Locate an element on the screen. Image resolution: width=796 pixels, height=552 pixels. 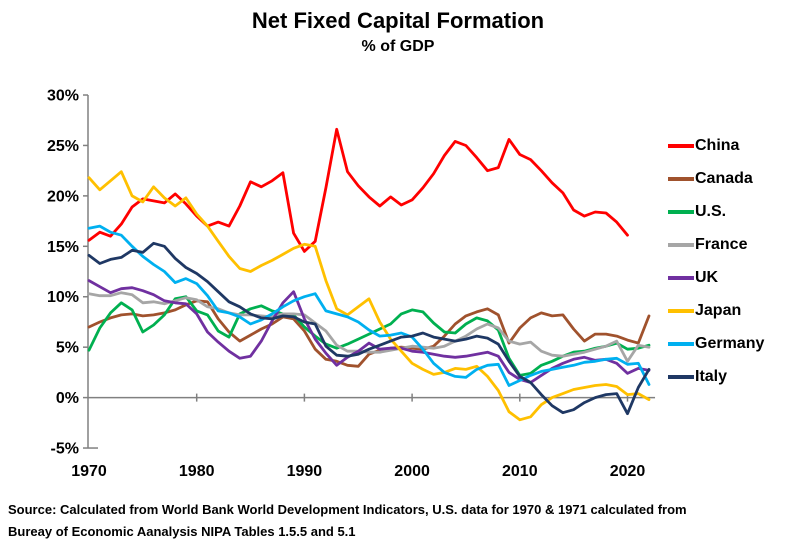
legend-label: UK is located at coordinates (707, 277).